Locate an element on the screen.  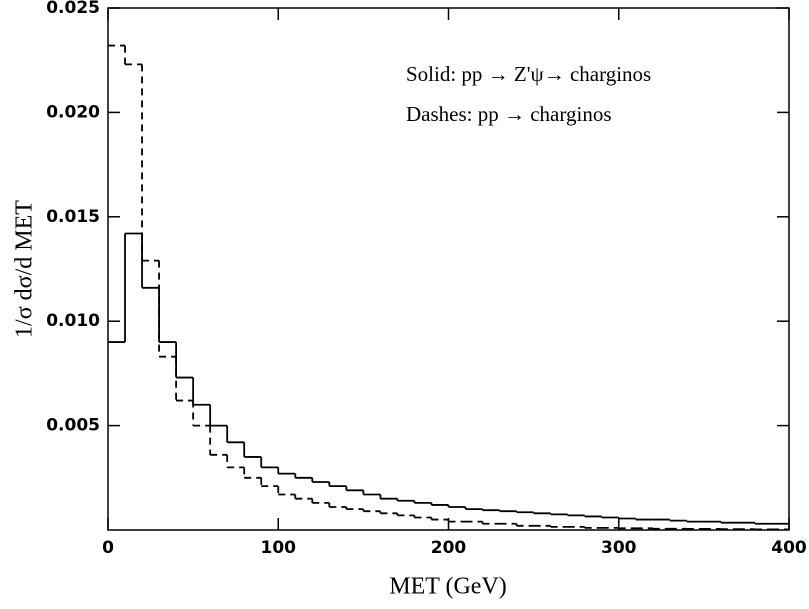
y-axis-label: 1/σ dσ/d MET is located at coordinates (25, 269).